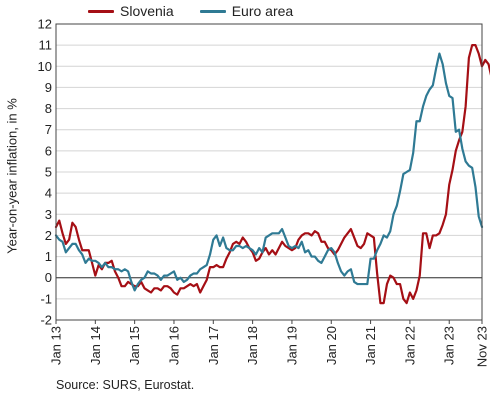  I want to click on y-axis-label-text: Year-on-year inflation, in %, so click(12, 176).